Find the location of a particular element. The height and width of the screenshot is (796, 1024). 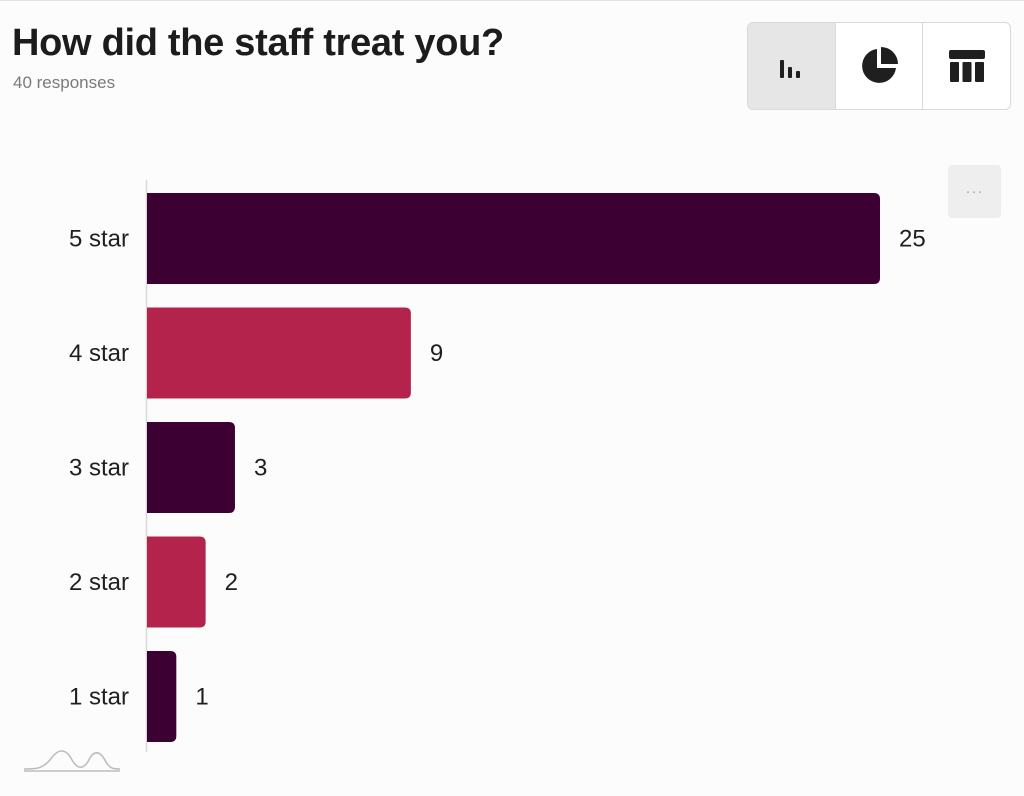

chart-view-toggle is located at coordinates (879, 66).